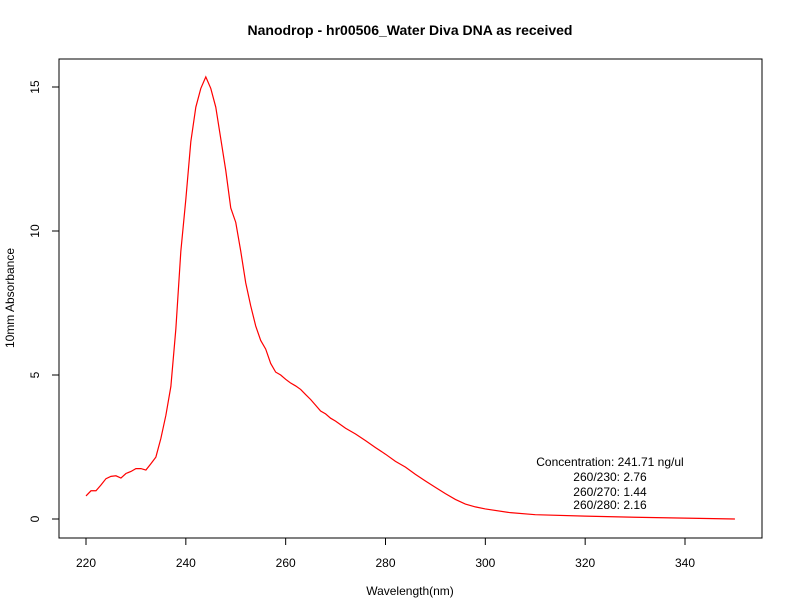  What do you see at coordinates (610, 477) in the screenshot?
I see `ratio-260-230-text: 260/230: 2.76` at bounding box center [610, 477].